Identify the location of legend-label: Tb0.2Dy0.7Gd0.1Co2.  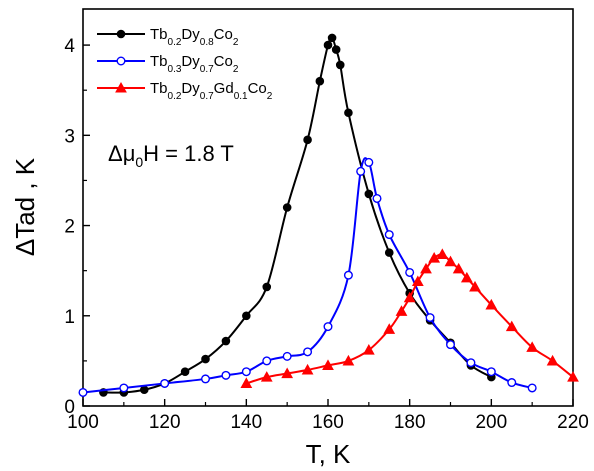
(211, 91).